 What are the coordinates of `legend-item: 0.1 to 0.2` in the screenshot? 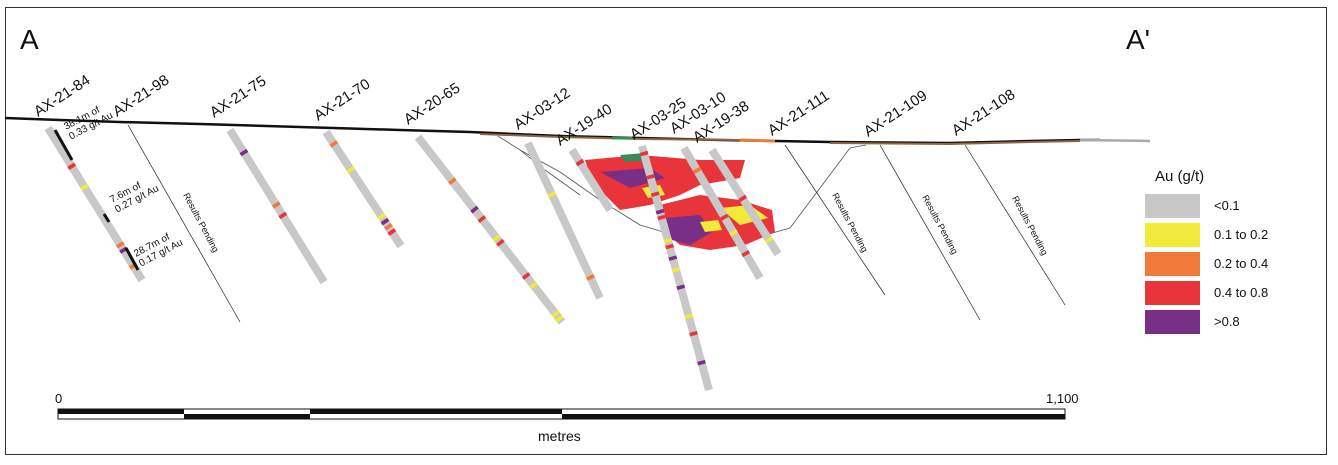 It's located at (1227, 234).